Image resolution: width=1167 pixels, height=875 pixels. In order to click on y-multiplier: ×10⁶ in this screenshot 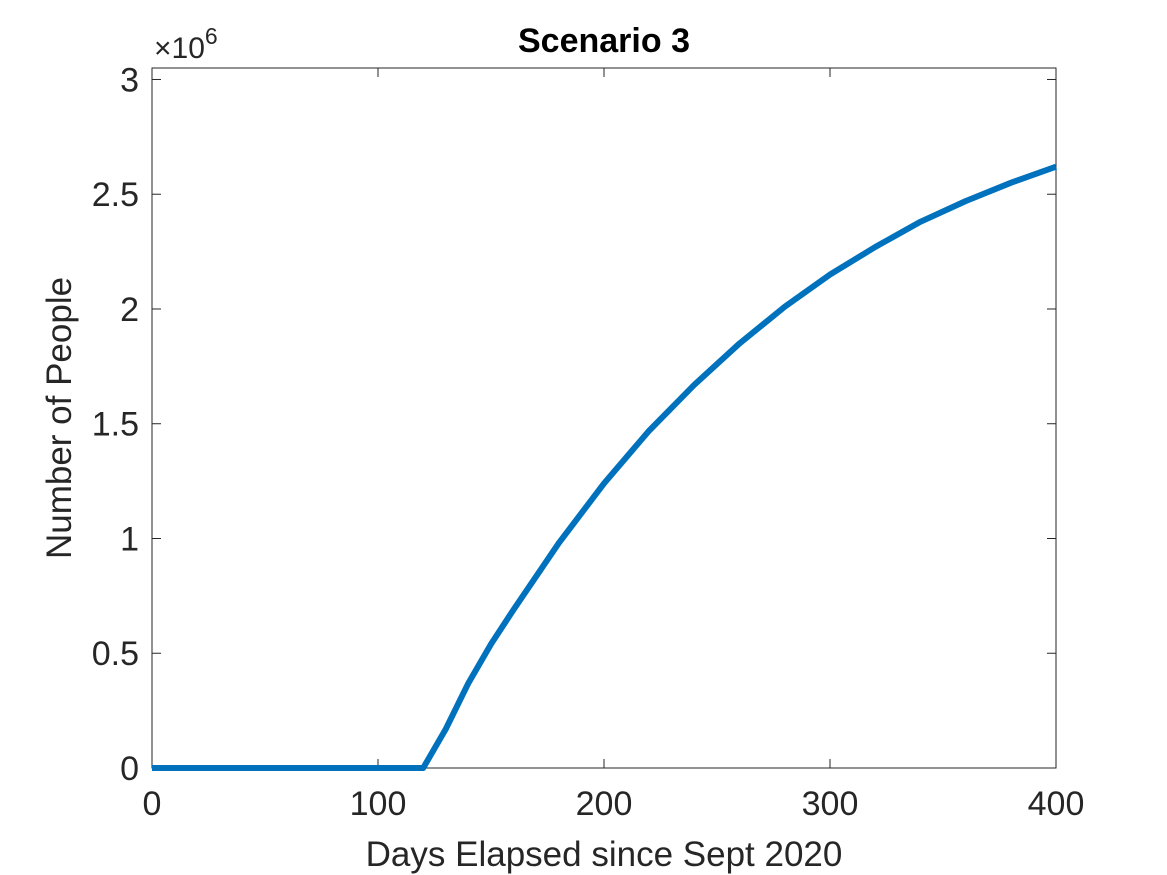, I will do `click(186, 44)`.